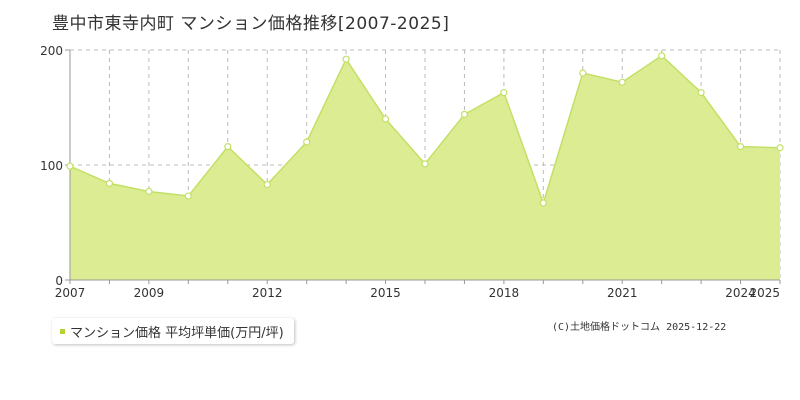  Describe the element at coordinates (385, 293) in the screenshot. I see `x-tick-label: 2015` at that location.